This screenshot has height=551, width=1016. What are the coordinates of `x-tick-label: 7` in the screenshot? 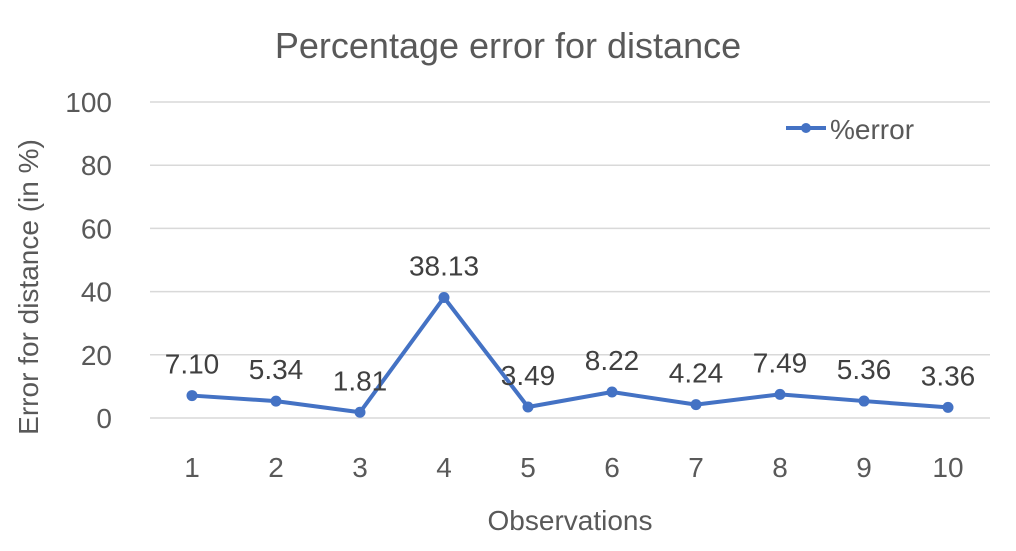 It's located at (696, 467).